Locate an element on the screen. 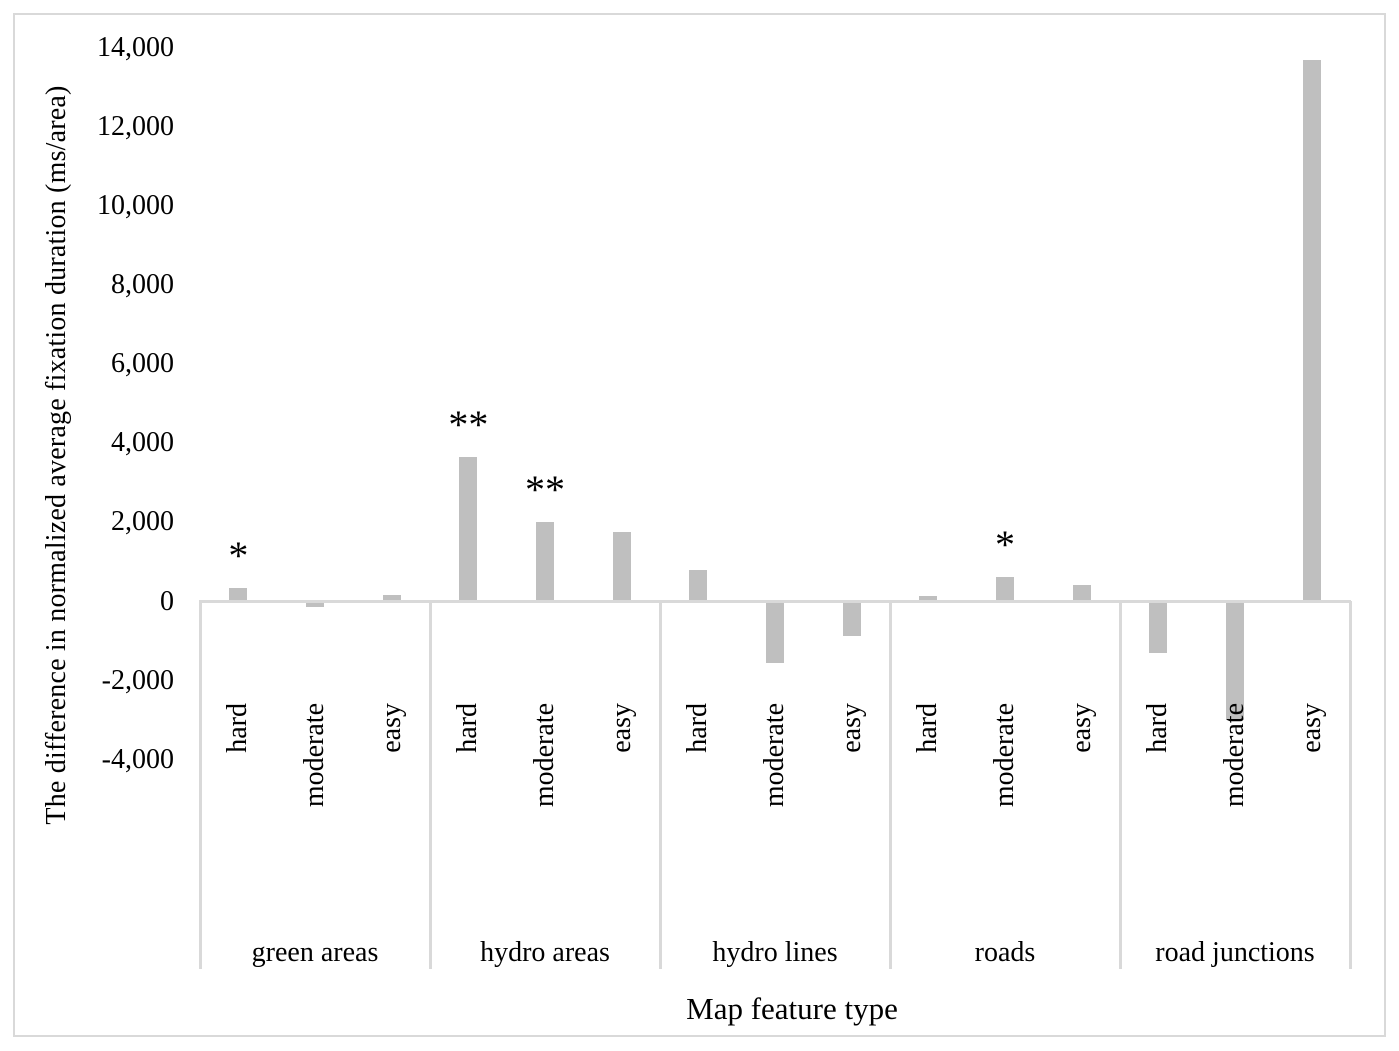 Image resolution: width=1399 pixels, height=1051 pixels. level-label-roads-easy: easy is located at coordinates (1081, 728).